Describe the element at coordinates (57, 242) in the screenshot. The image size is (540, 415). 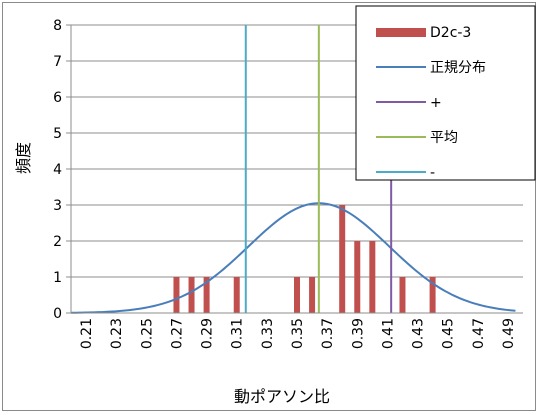
I see `y-tick-label: 2` at that location.